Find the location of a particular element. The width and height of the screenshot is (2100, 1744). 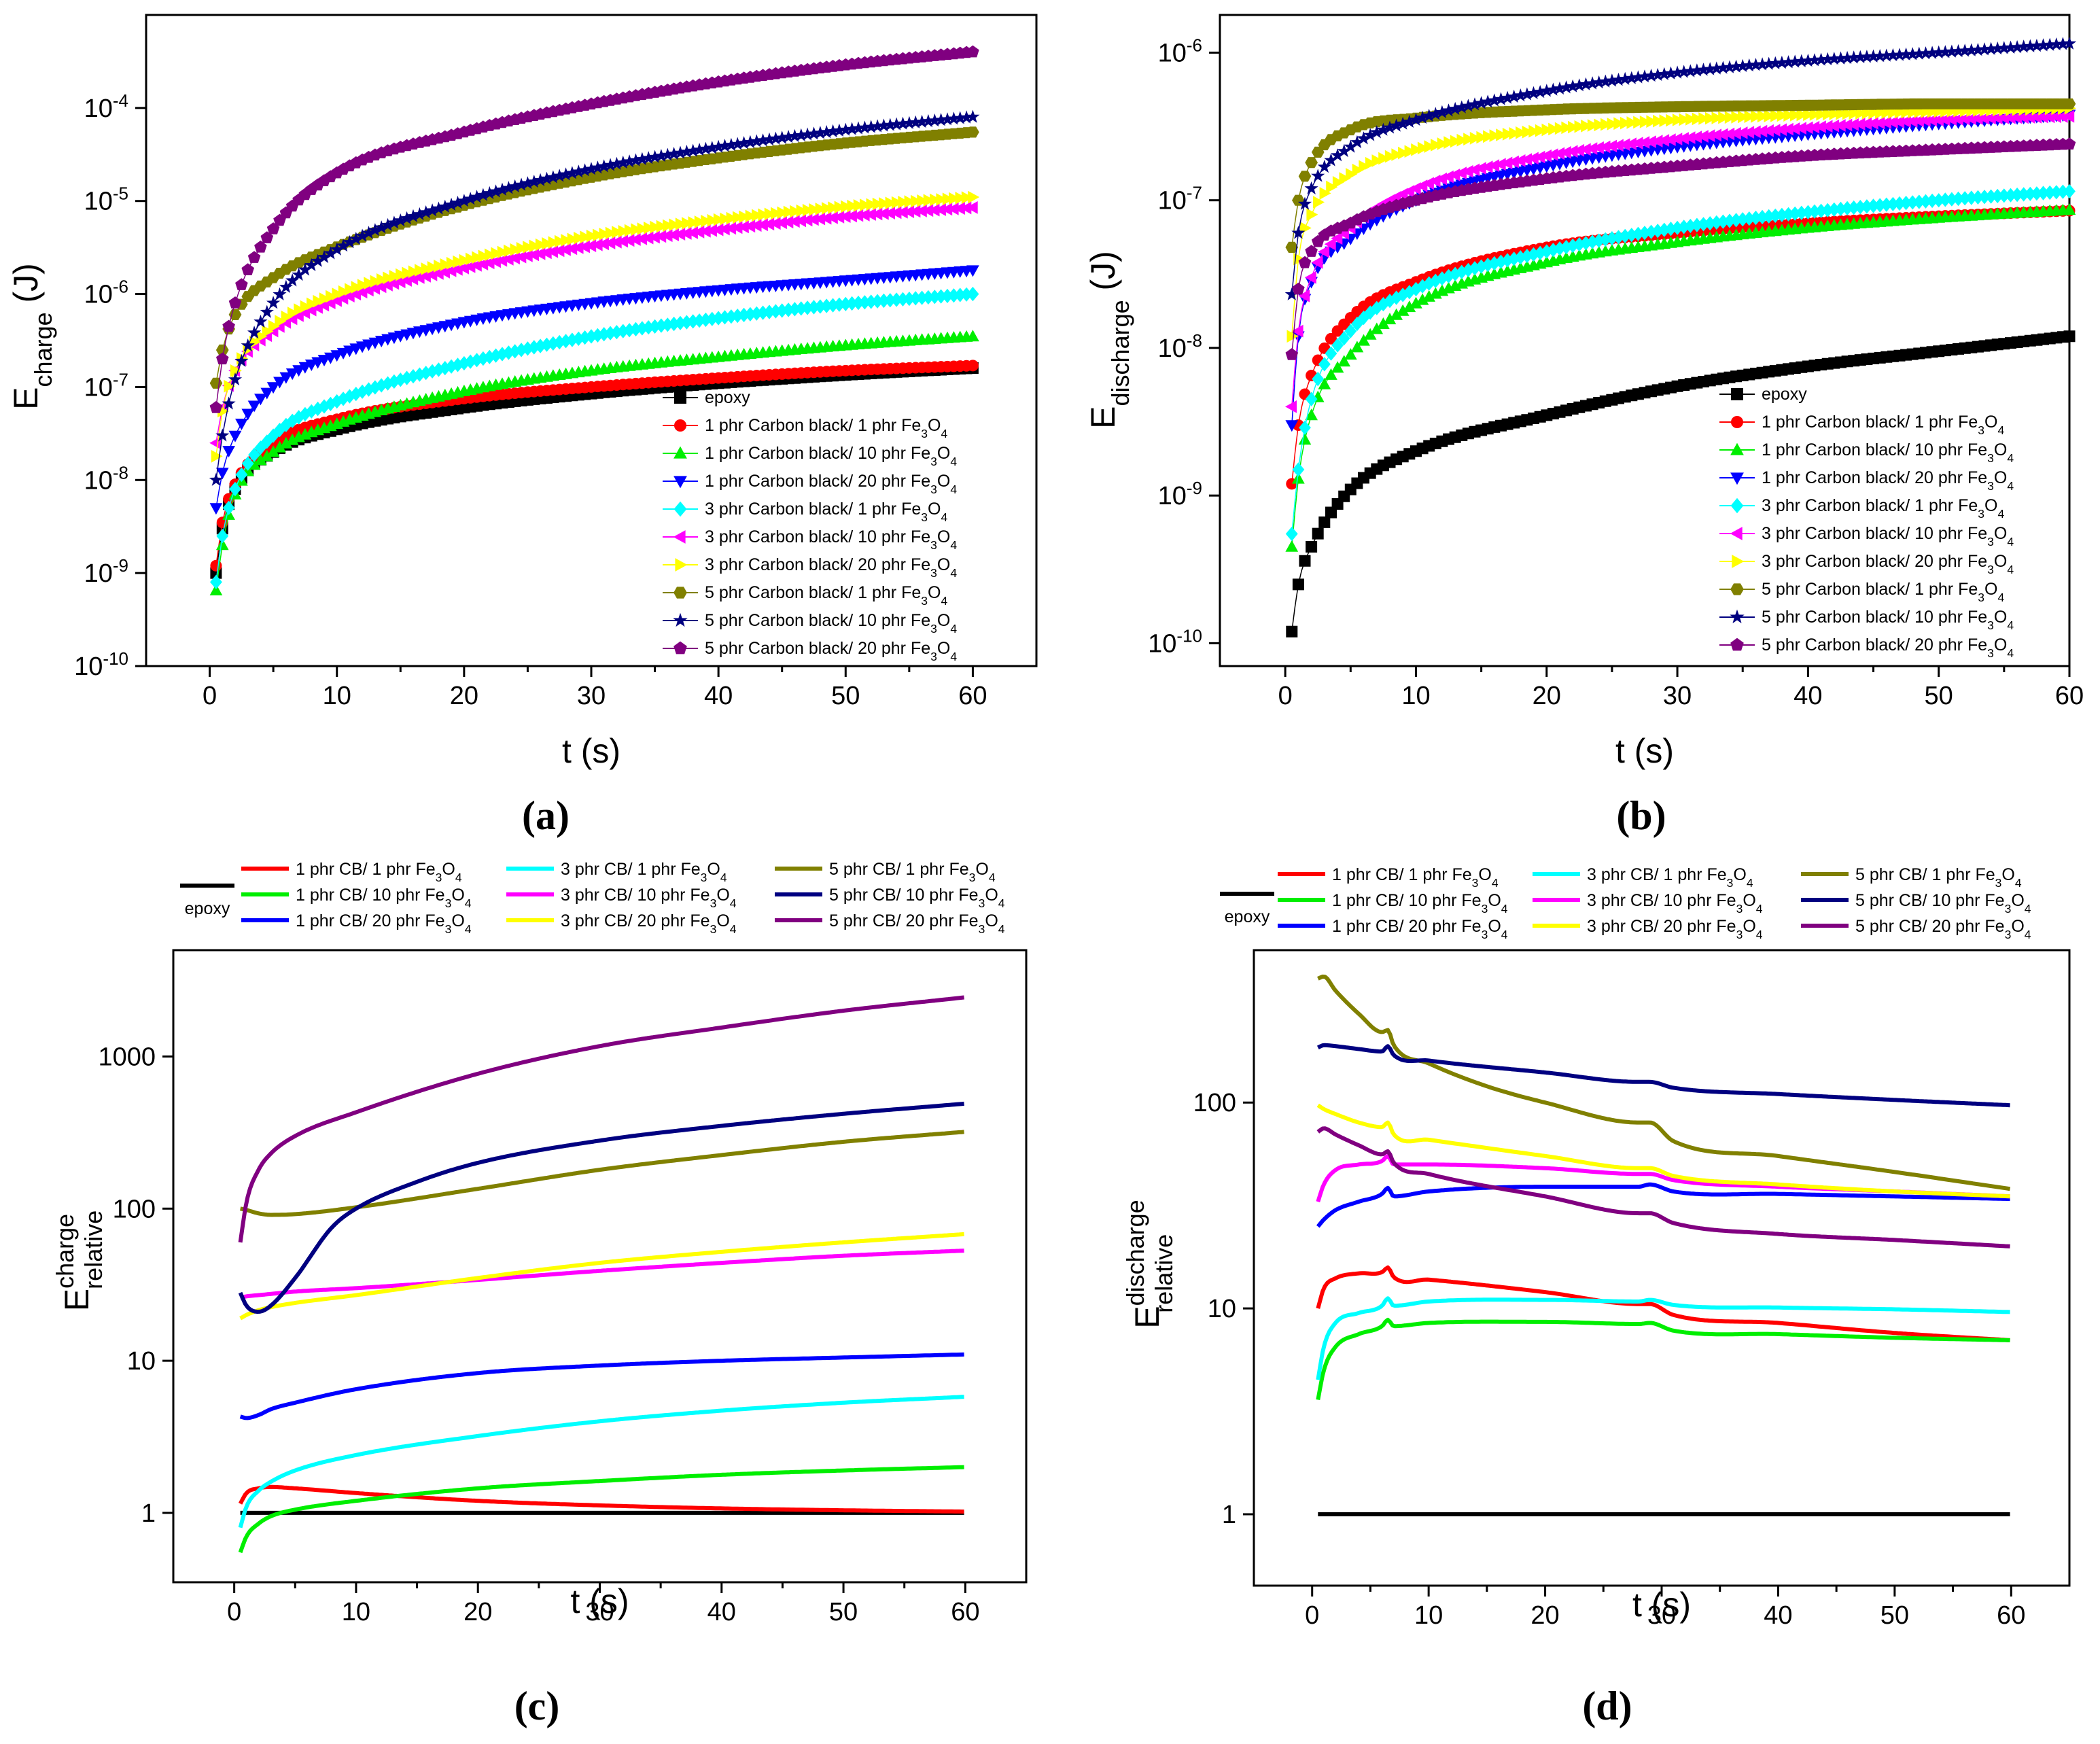

legend-label: 5 phr Carbon black/ 20 phr Fe3O4 is located at coordinates (1888, 647).